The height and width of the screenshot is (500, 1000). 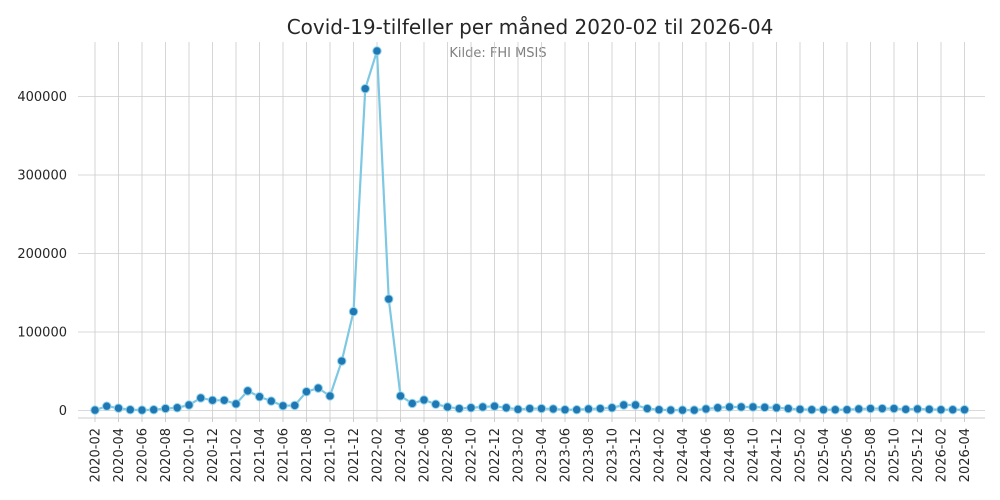 What do you see at coordinates (284, 455) in the screenshot?
I see `x-tick-label: 2021-06` at bounding box center [284, 455].